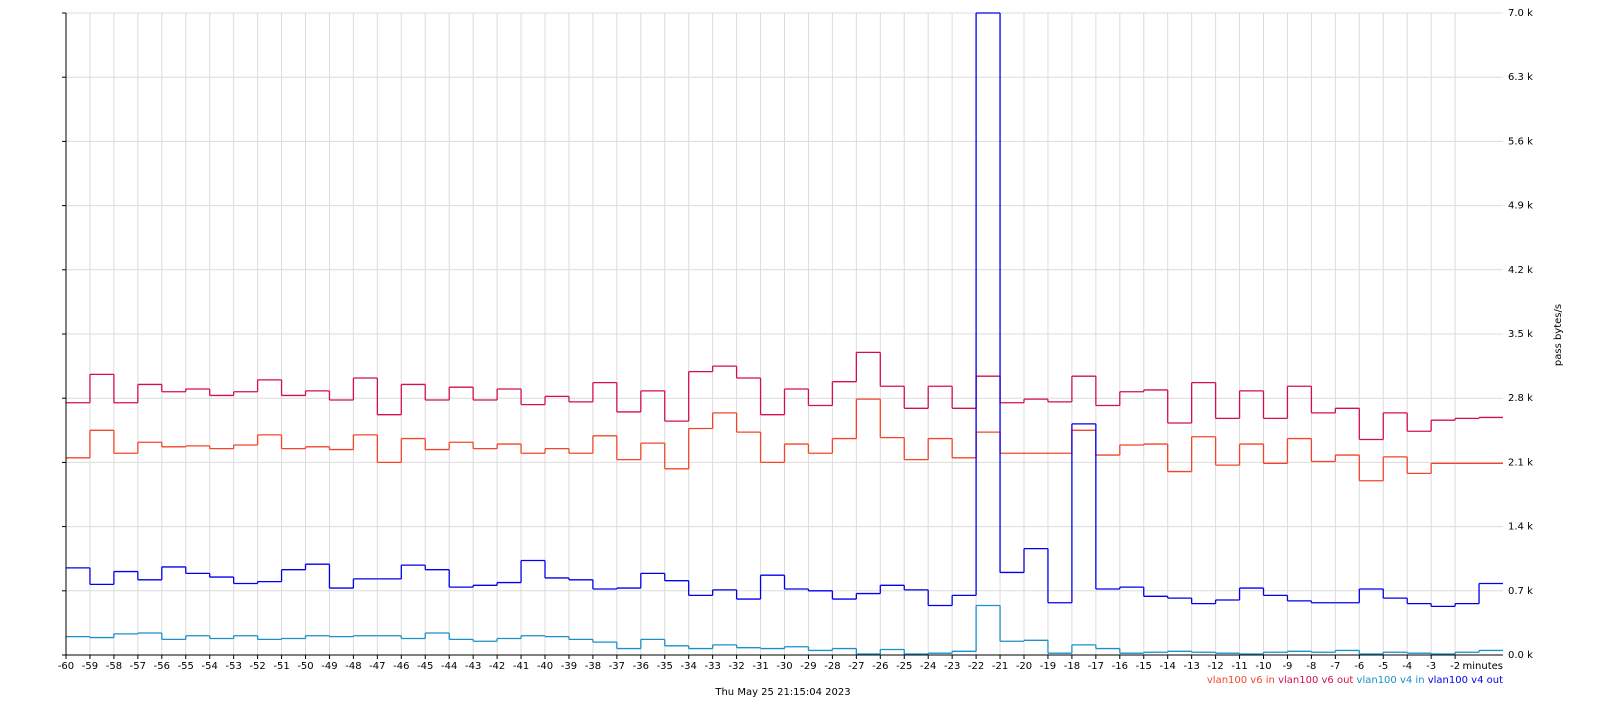  What do you see at coordinates (233, 666) in the screenshot?
I see `x-tick-label: -53` at bounding box center [233, 666].